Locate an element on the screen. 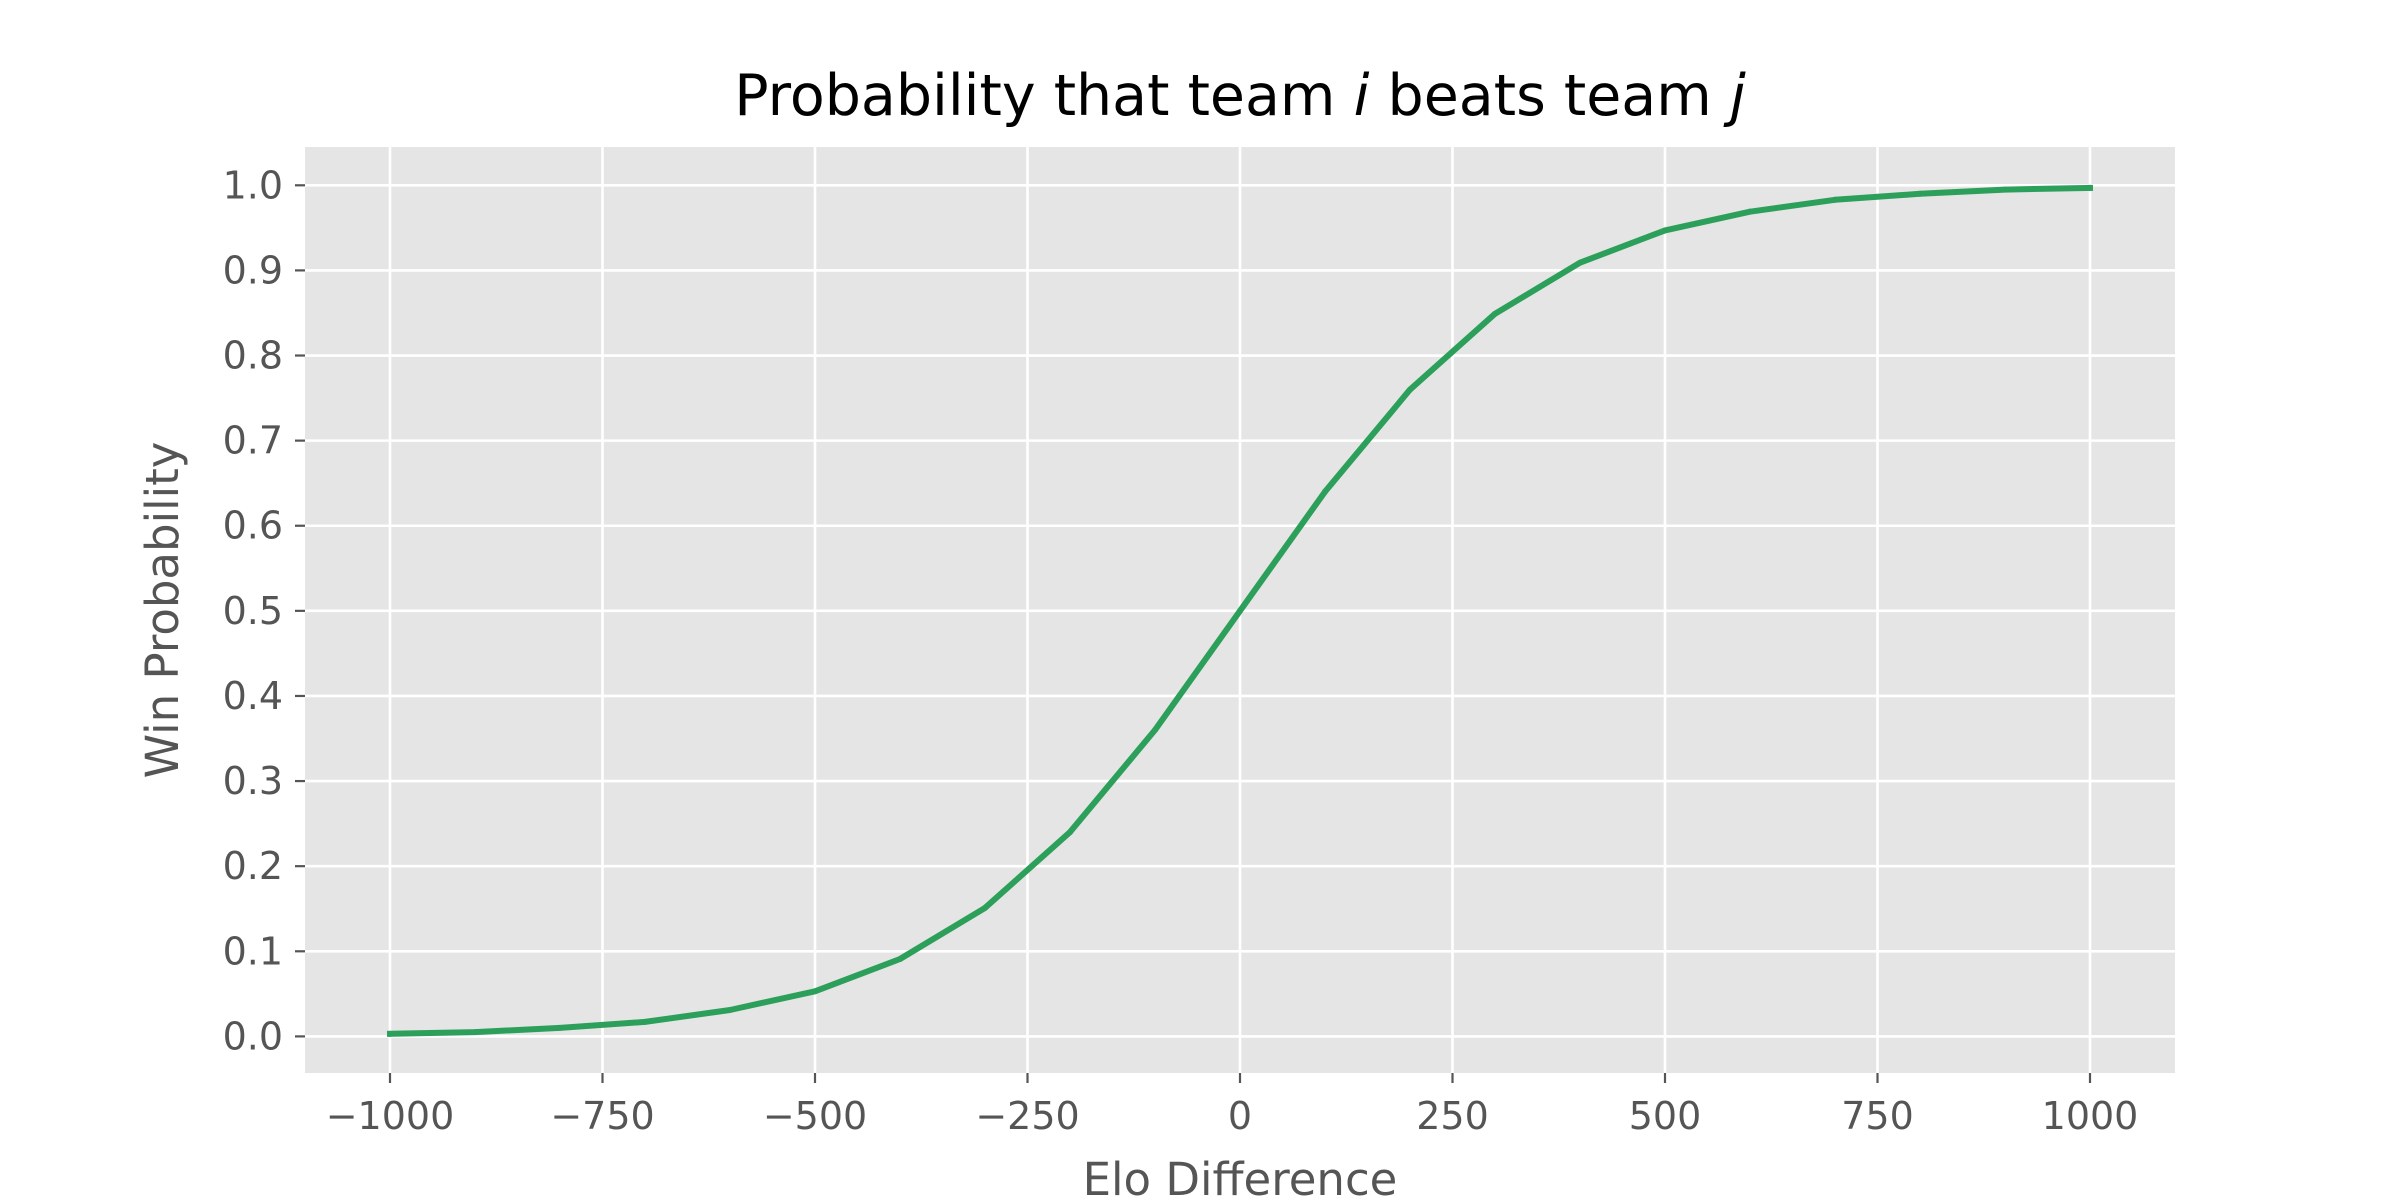 The height and width of the screenshot is (1200, 2400). x-tick-label: −1000 is located at coordinates (390, 1116).